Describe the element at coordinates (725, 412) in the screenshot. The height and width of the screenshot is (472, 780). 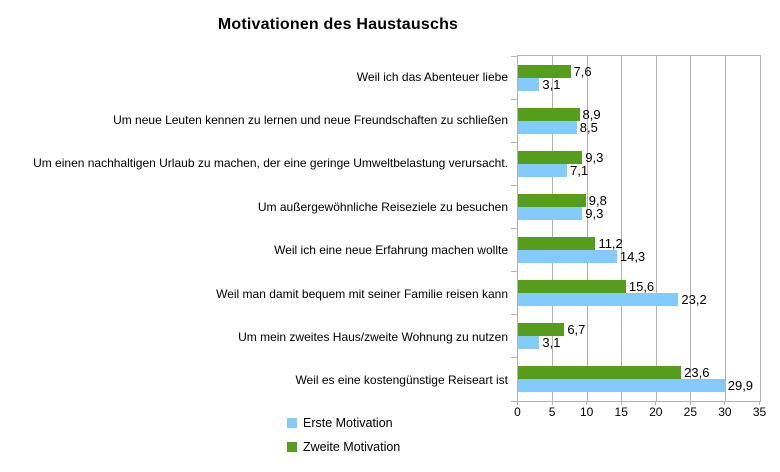
I see `x-axis-label: 30` at that location.